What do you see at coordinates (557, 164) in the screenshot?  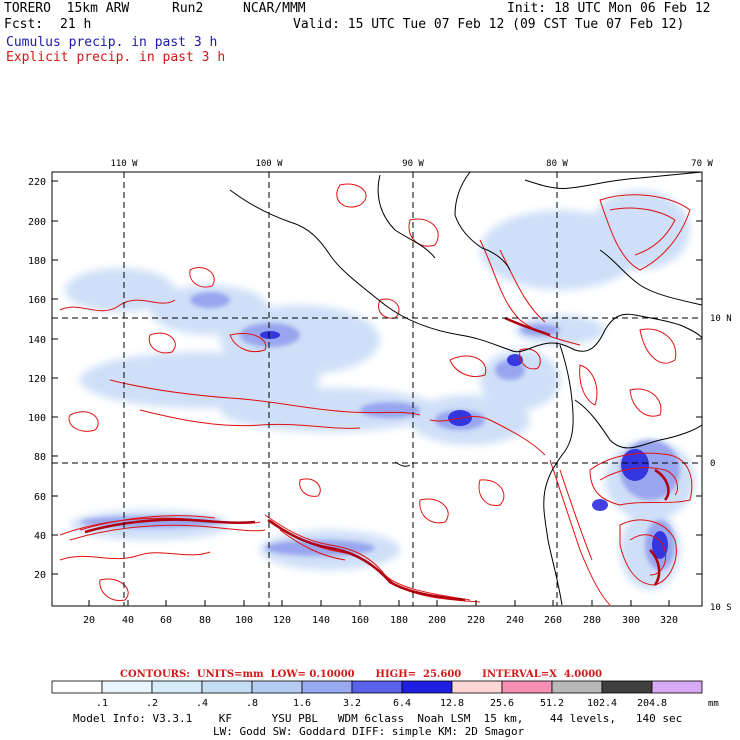 I see `lon-label: 80 W` at bounding box center [557, 164].